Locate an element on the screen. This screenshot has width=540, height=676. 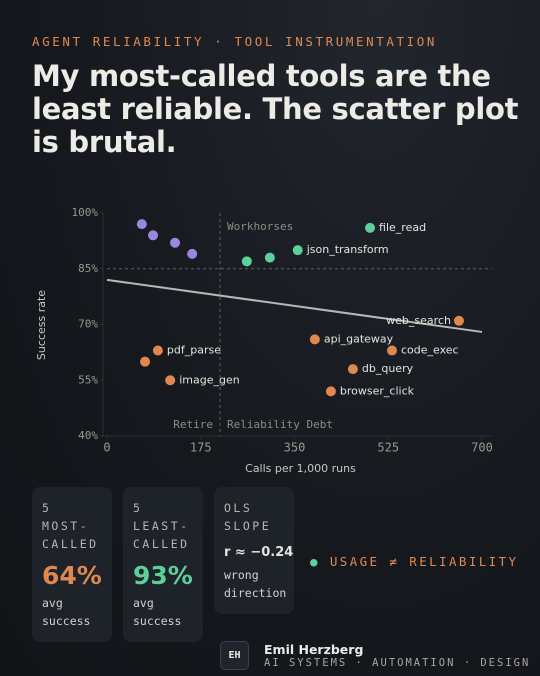
stat-card: 5 MOST- CALLED 64% avg success is located at coordinates (72, 564).